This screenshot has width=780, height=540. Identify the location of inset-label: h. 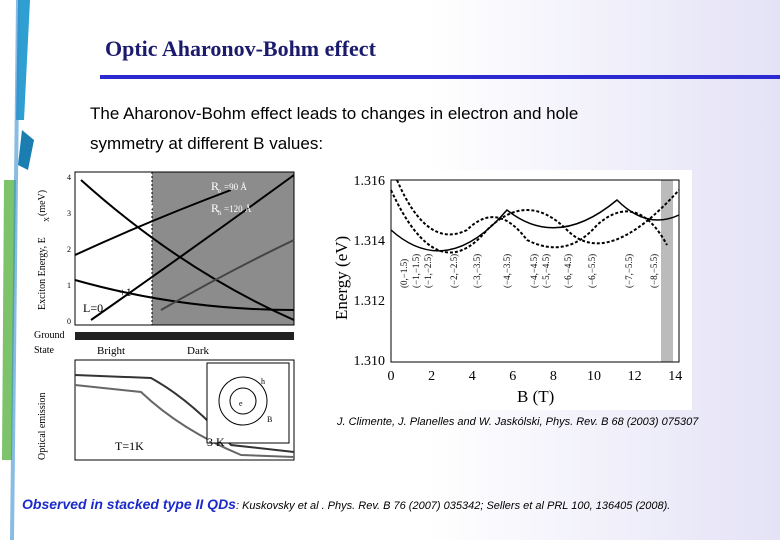
(263, 381).